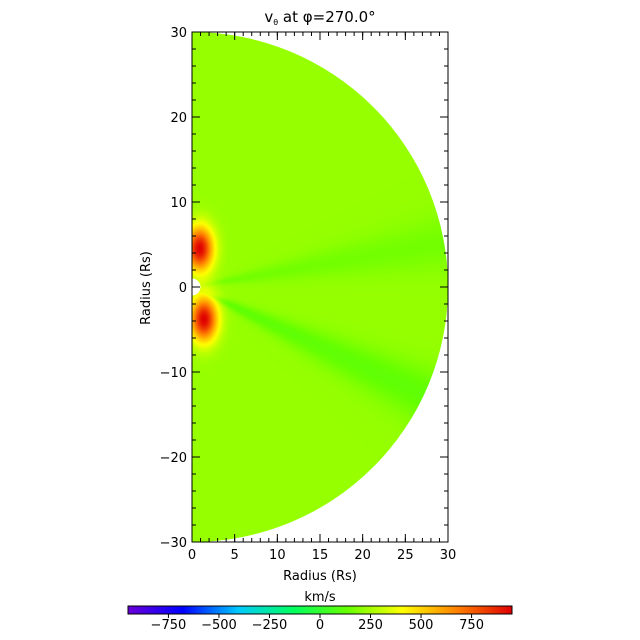 The height and width of the screenshot is (640, 640). What do you see at coordinates (320, 576) in the screenshot?
I see `x-axis-label: Radius (Rs)` at bounding box center [320, 576].